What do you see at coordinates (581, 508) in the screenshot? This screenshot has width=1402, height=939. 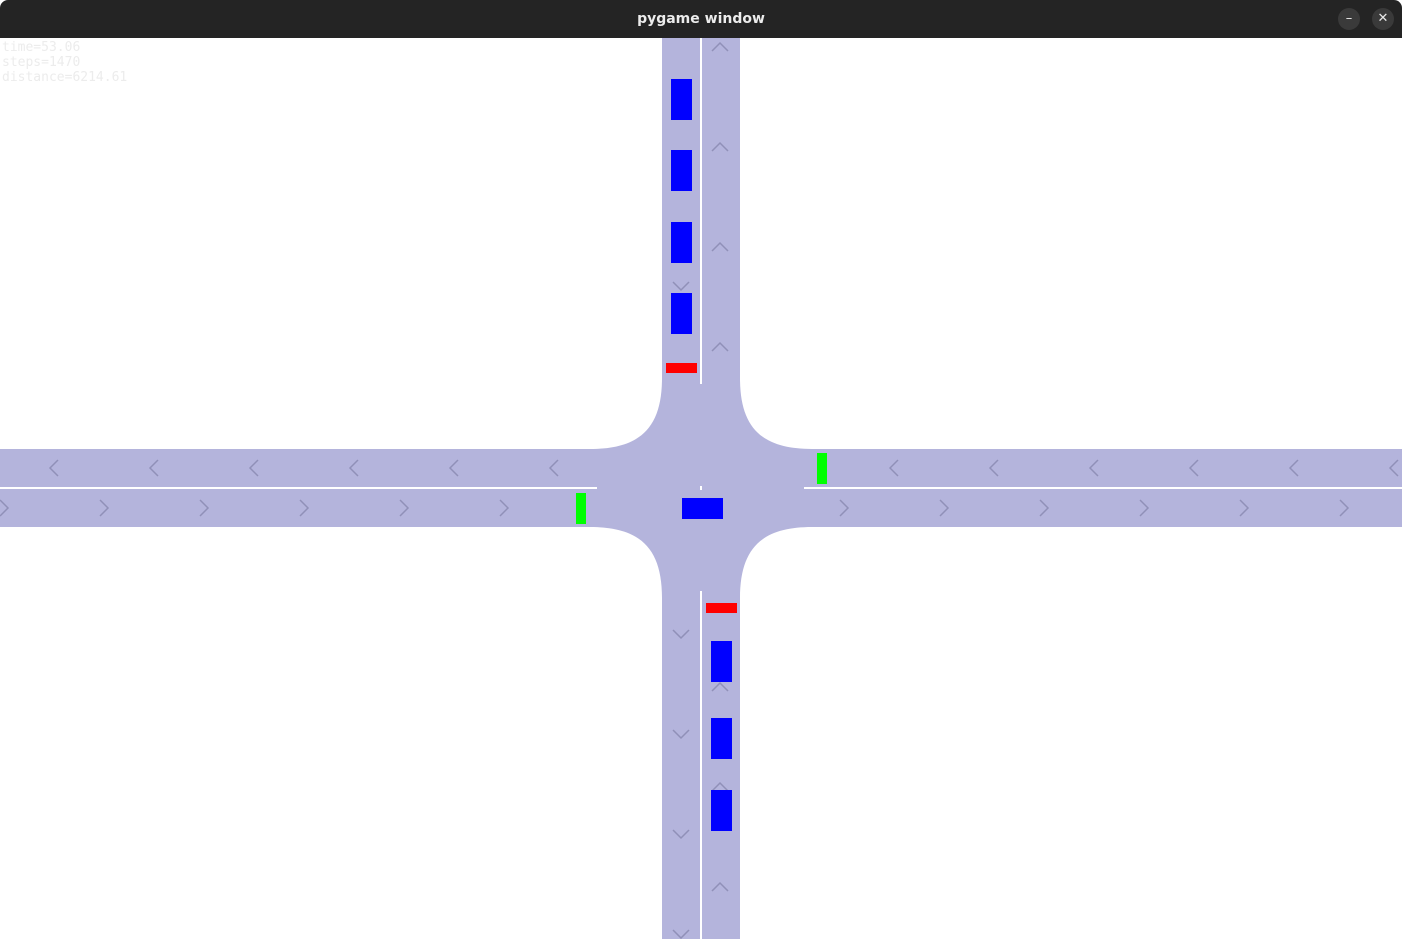 I see `traffic-signal-west` at bounding box center [581, 508].